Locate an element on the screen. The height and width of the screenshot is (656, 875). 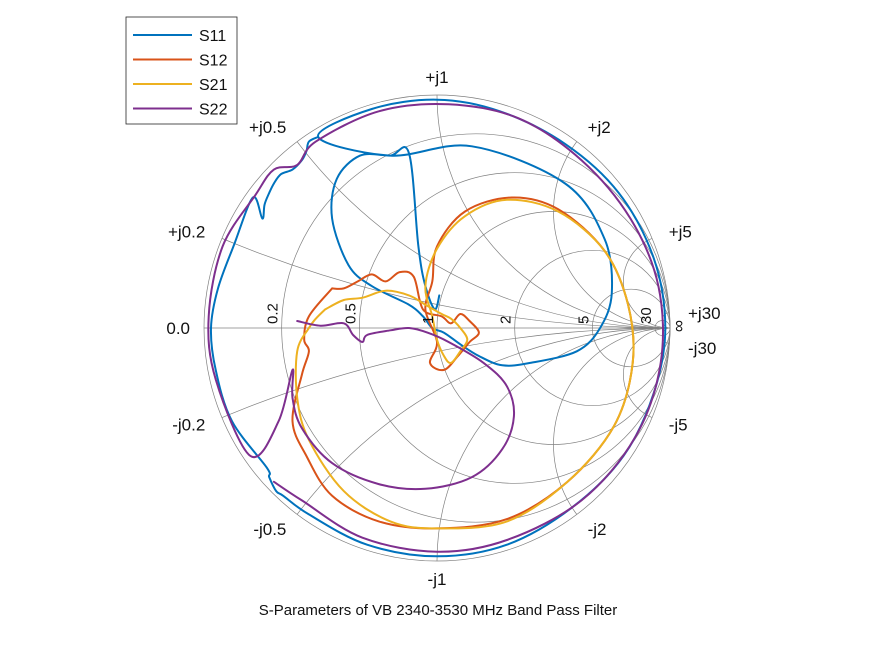
reactance-label: +j0.2 is located at coordinates (186, 231).